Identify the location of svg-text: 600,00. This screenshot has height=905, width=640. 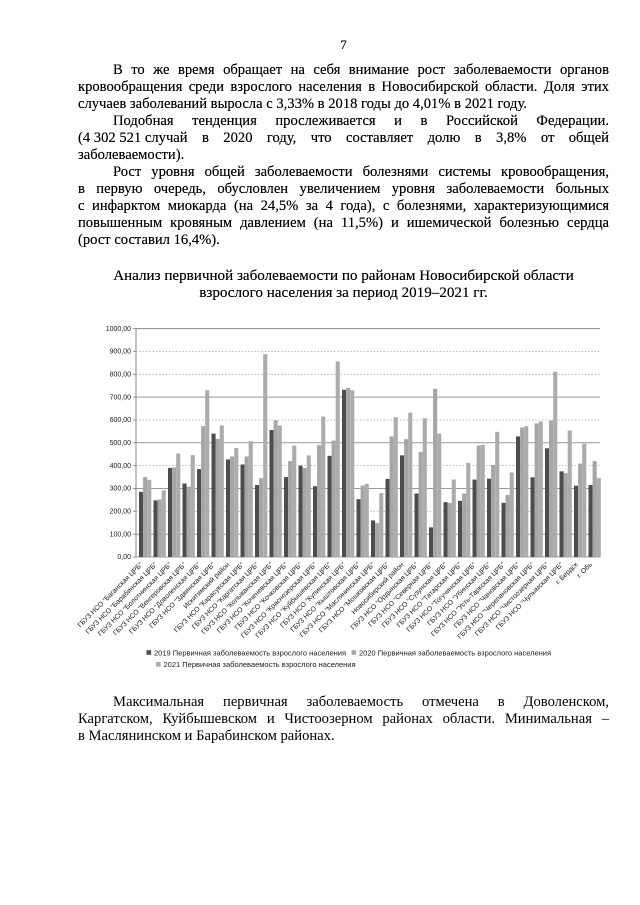
(121, 420).